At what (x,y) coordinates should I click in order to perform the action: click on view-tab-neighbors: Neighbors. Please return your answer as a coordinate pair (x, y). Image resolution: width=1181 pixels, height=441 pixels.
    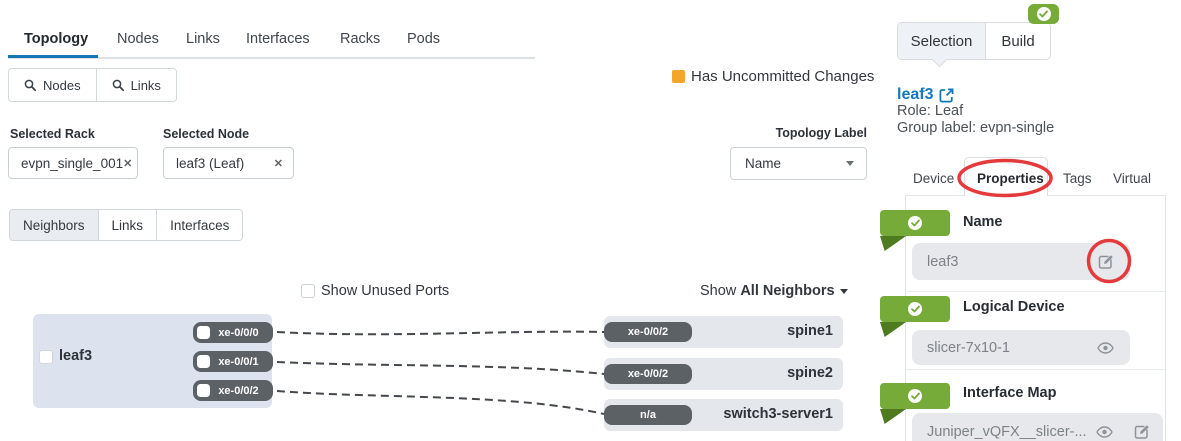
    Looking at the image, I should click on (54, 225).